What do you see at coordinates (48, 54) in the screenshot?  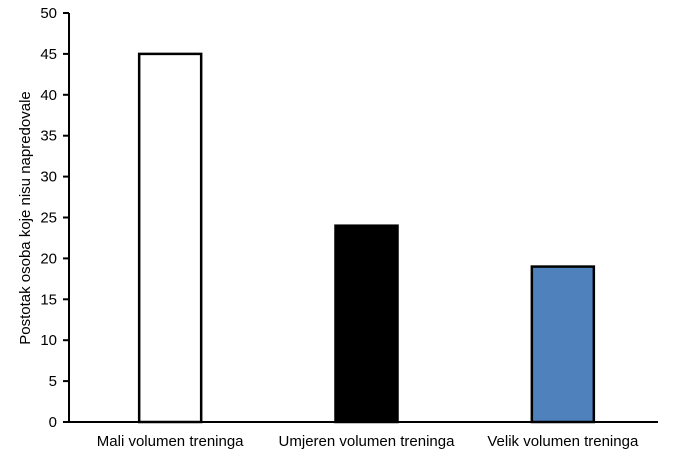 I see `y-tick-label: 45` at bounding box center [48, 54].